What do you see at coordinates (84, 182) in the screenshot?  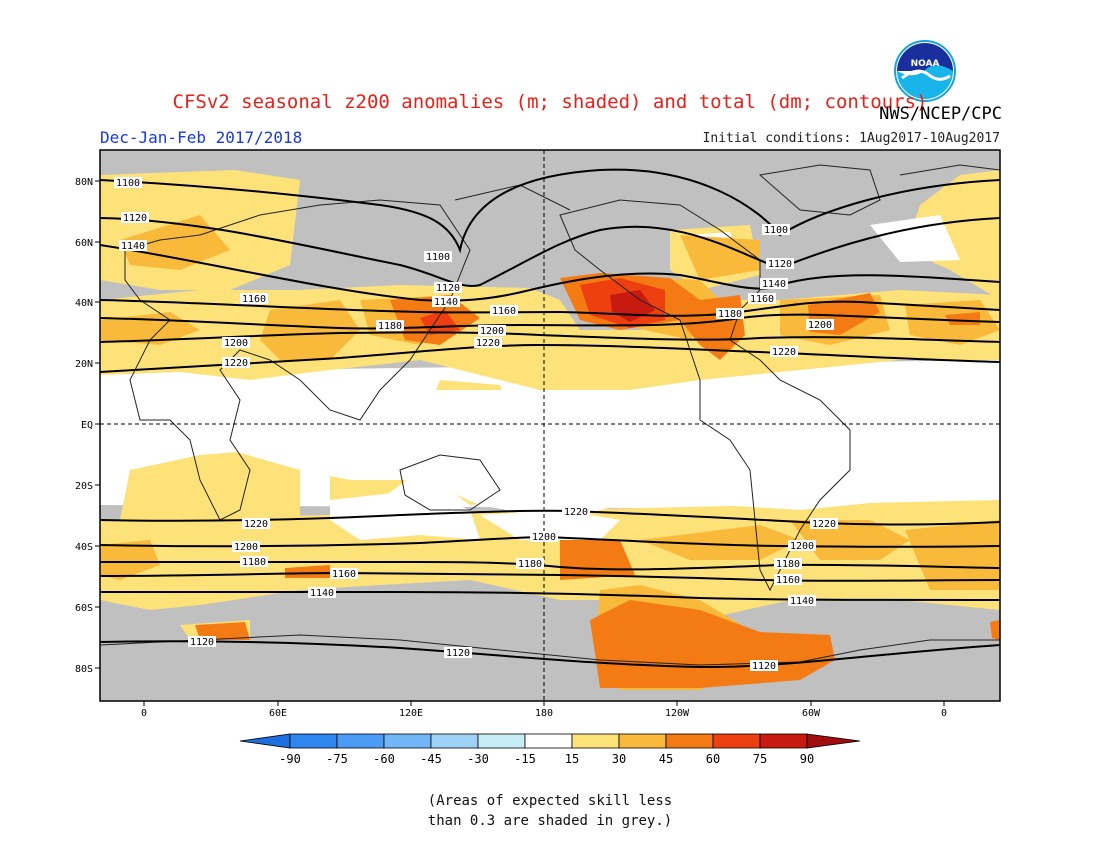 I see `svg-text: 80N` at bounding box center [84, 182].